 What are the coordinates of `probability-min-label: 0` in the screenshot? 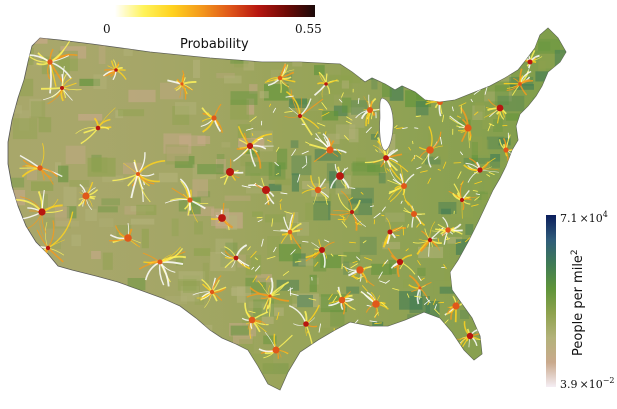 It's located at (107, 29).